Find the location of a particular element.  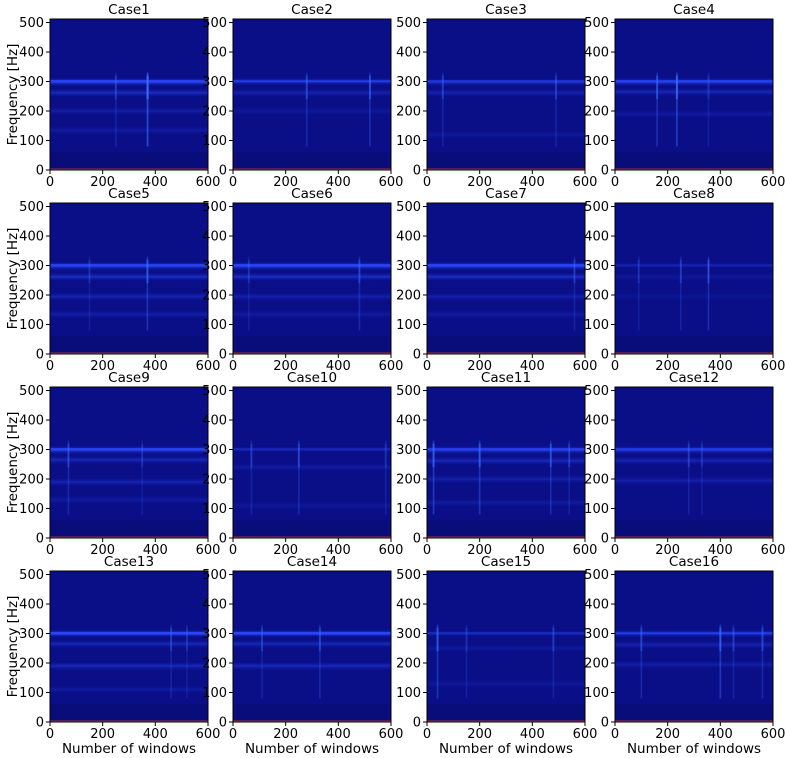

panel-title: Case15 is located at coordinates (506, 562).